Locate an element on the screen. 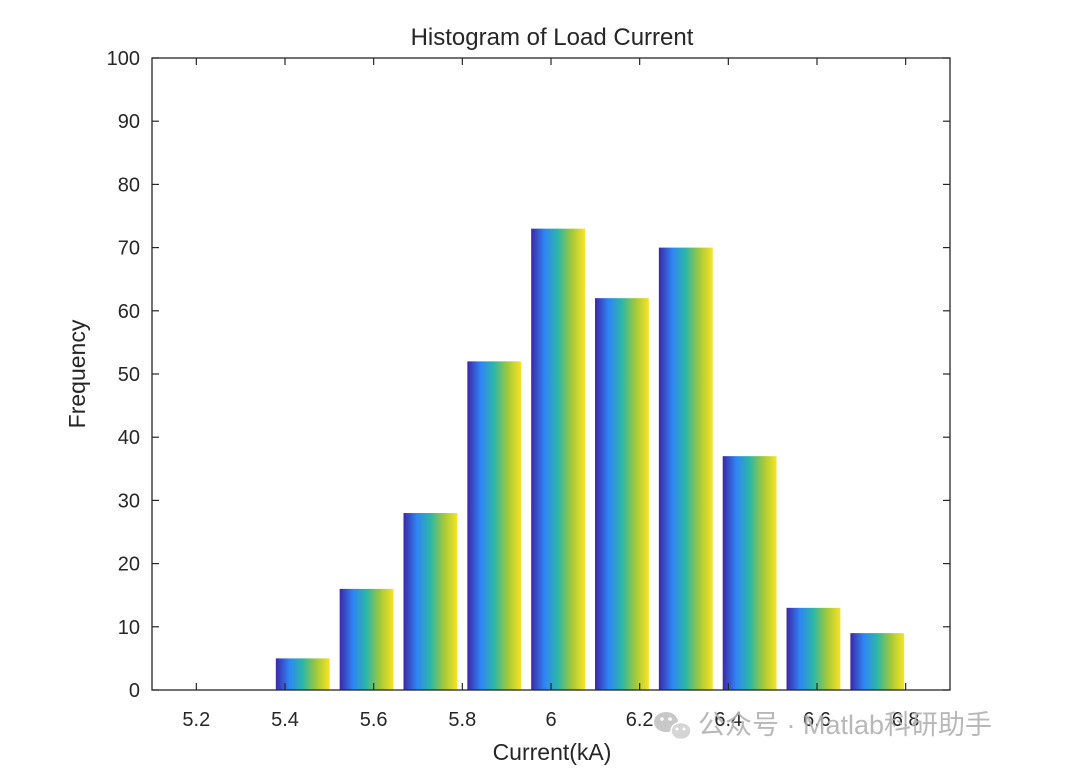 Image resolution: width=1080 pixels, height=770 pixels. y-tick-label-2: 10 is located at coordinates (129, 628).